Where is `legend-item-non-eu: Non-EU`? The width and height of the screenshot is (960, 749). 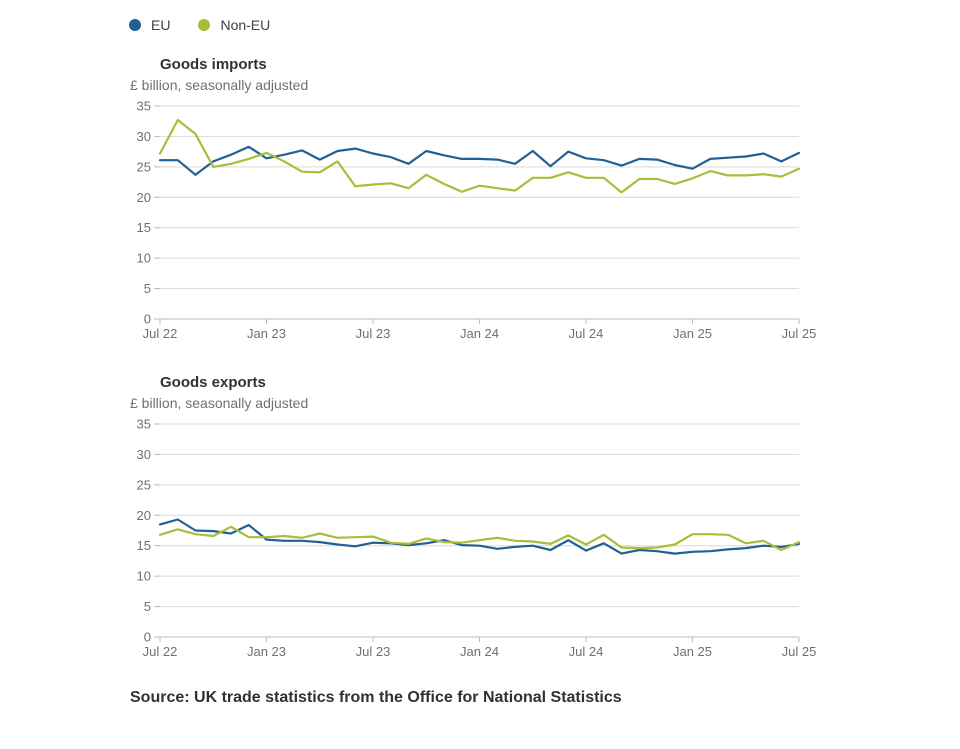 legend-item-non-eu: Non-EU is located at coordinates (234, 25).